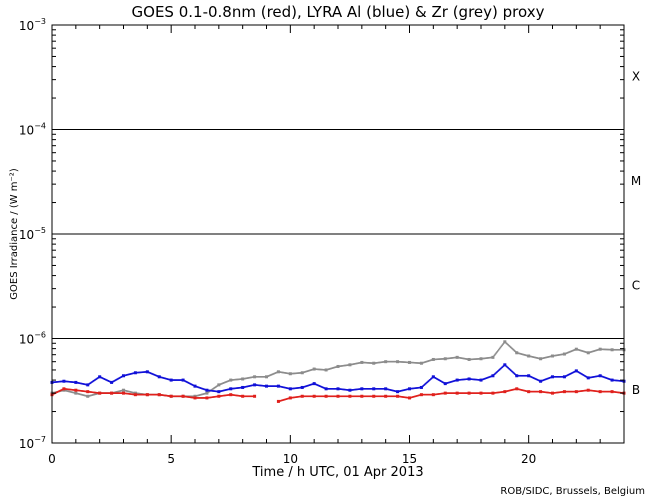  I want to click on y-tick-label: 10−4, so click(32, 130).